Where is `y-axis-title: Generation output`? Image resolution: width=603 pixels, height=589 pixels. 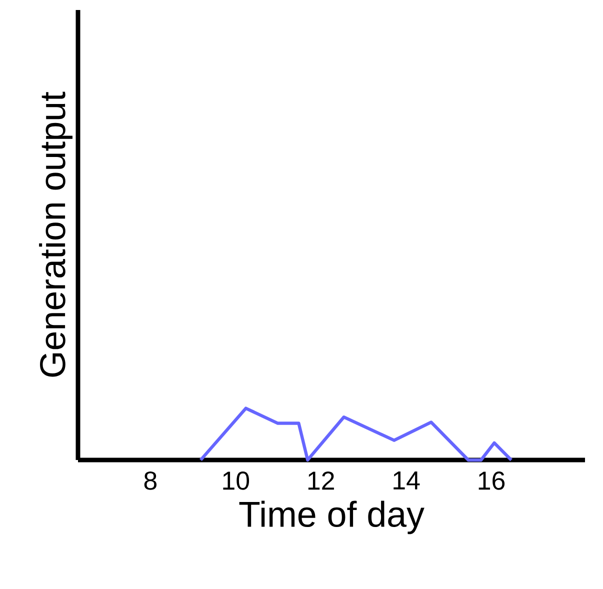
y-axis-title: Generation output is located at coordinates (55, 234).